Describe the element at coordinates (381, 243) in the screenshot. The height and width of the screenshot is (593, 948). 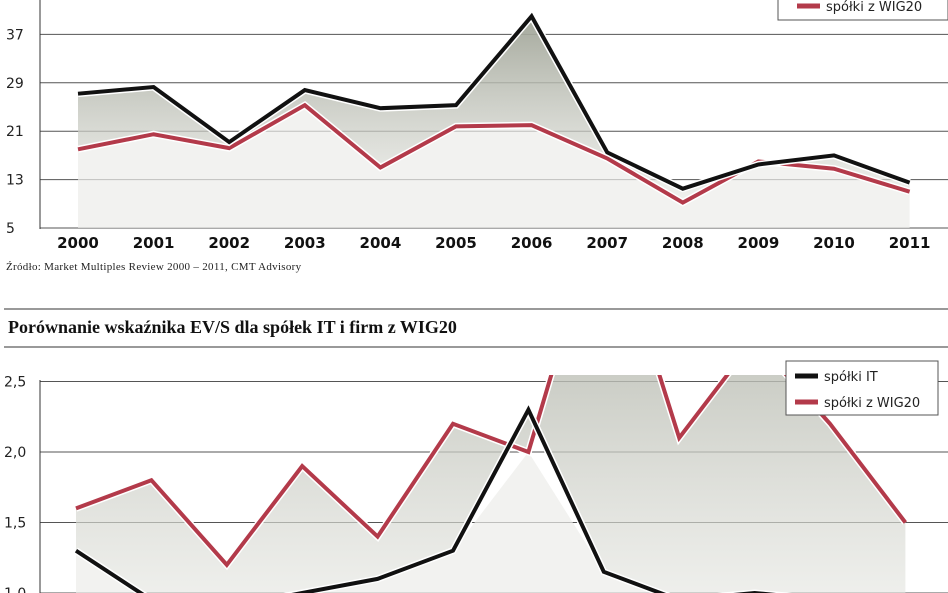
I see `x-tick-label: 2004` at that location.